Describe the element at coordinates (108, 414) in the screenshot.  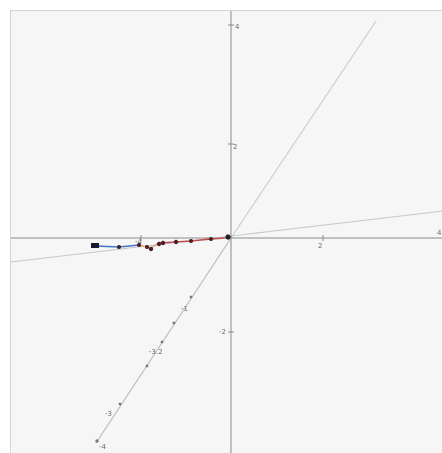
I see `lower-line-label: -3` at that location.